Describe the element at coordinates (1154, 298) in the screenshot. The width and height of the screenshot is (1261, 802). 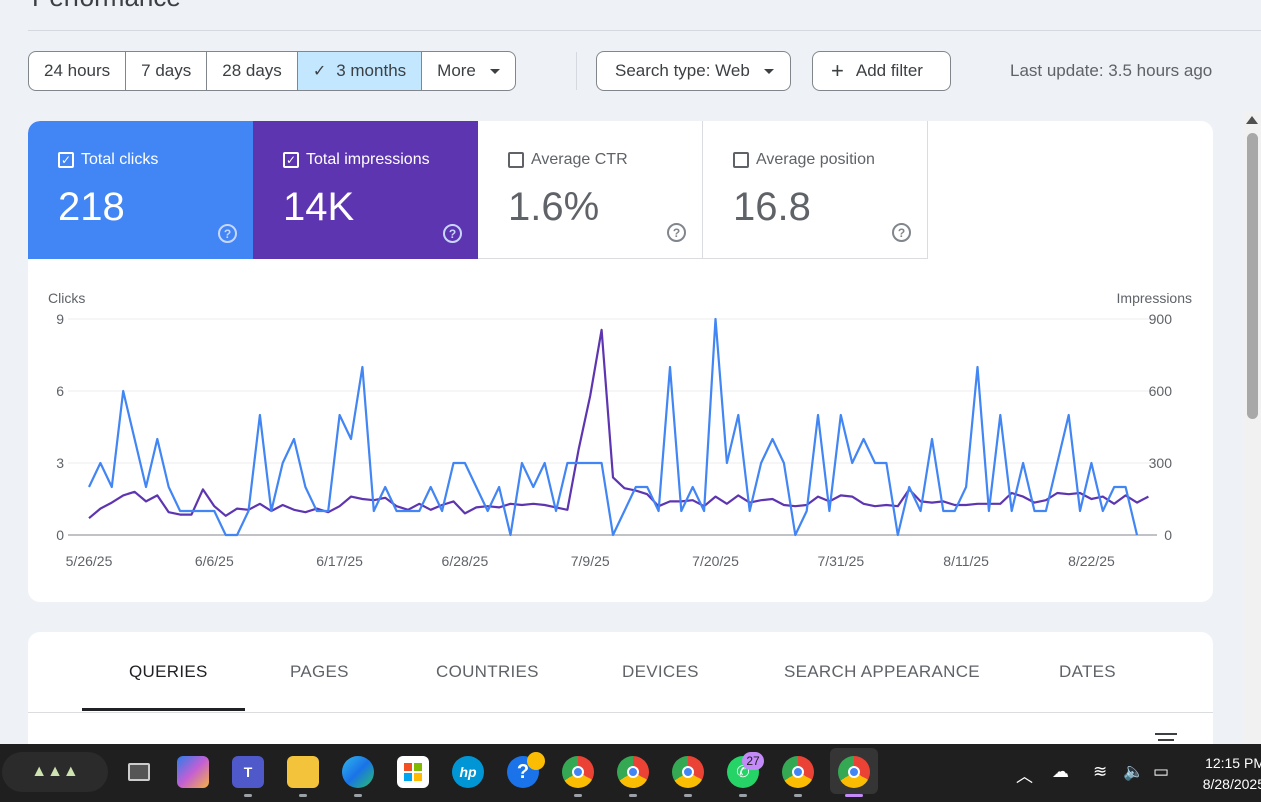
I see `right-axis-label: Impressions` at that location.